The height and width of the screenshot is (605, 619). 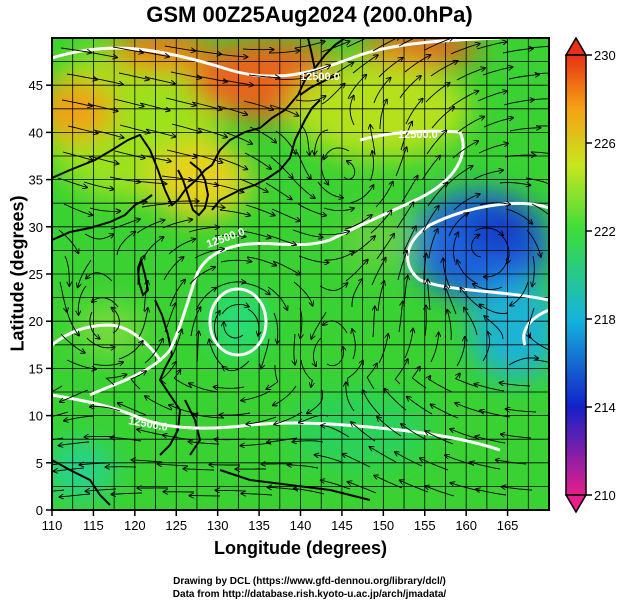 I want to click on colorbar: 230 226 222 218 214 210, so click(x=590, y=275).